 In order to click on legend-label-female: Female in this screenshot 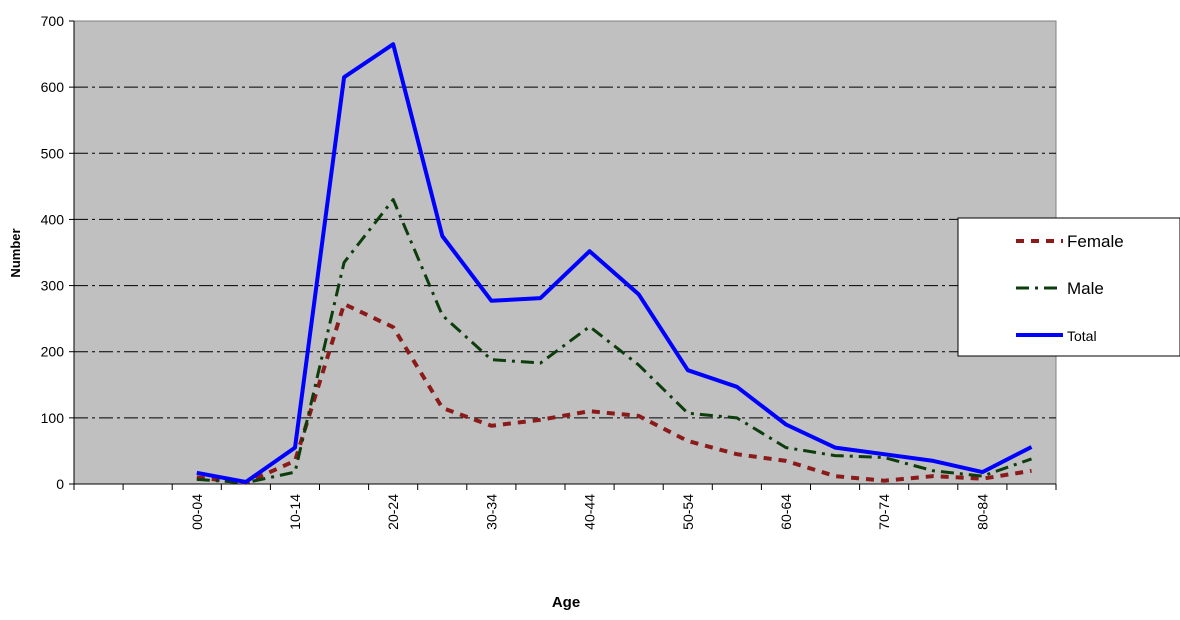, I will do `click(1095, 241)`.